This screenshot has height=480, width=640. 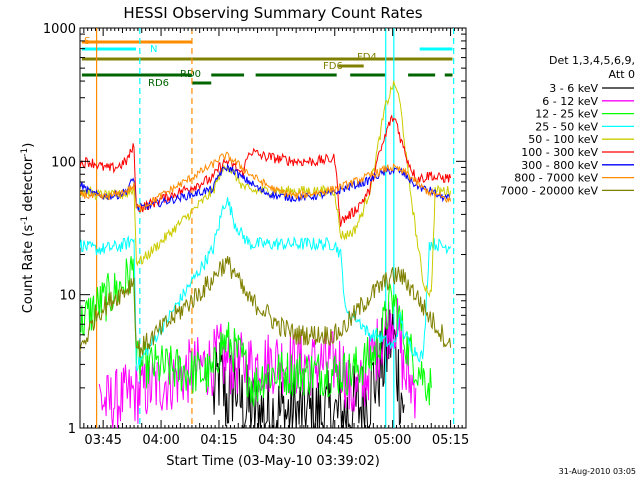 I want to click on legend-label-6-12-kev: 6 - 12 keV, so click(x=570, y=101).